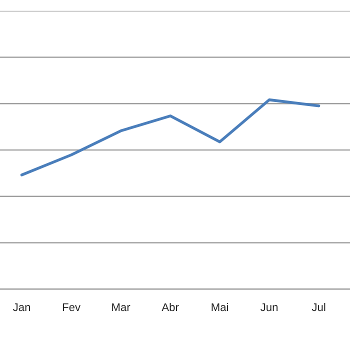 The image size is (350, 350). What do you see at coordinates (220, 307) in the screenshot?
I see `x-tick-label: Mai` at bounding box center [220, 307].